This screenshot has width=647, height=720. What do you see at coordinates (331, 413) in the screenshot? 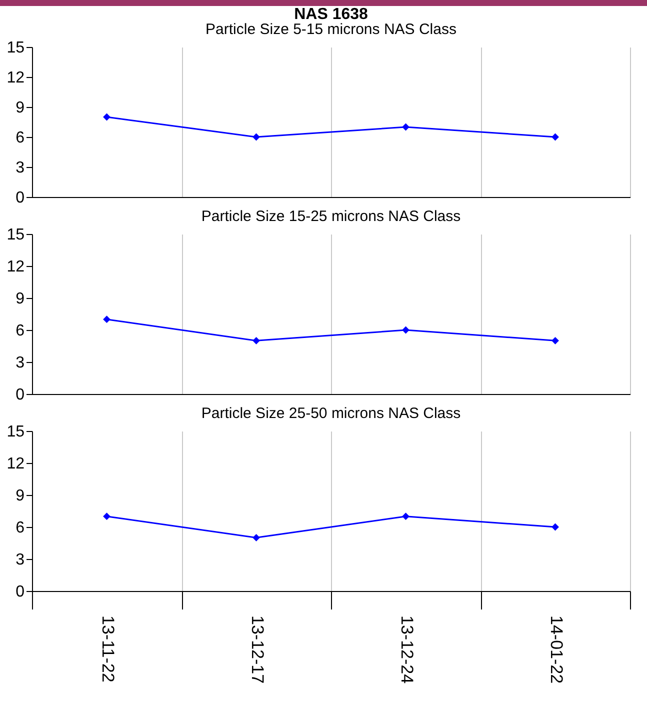
I see `chart-title: Particle Size 25-50 microns NAS Class` at bounding box center [331, 413].